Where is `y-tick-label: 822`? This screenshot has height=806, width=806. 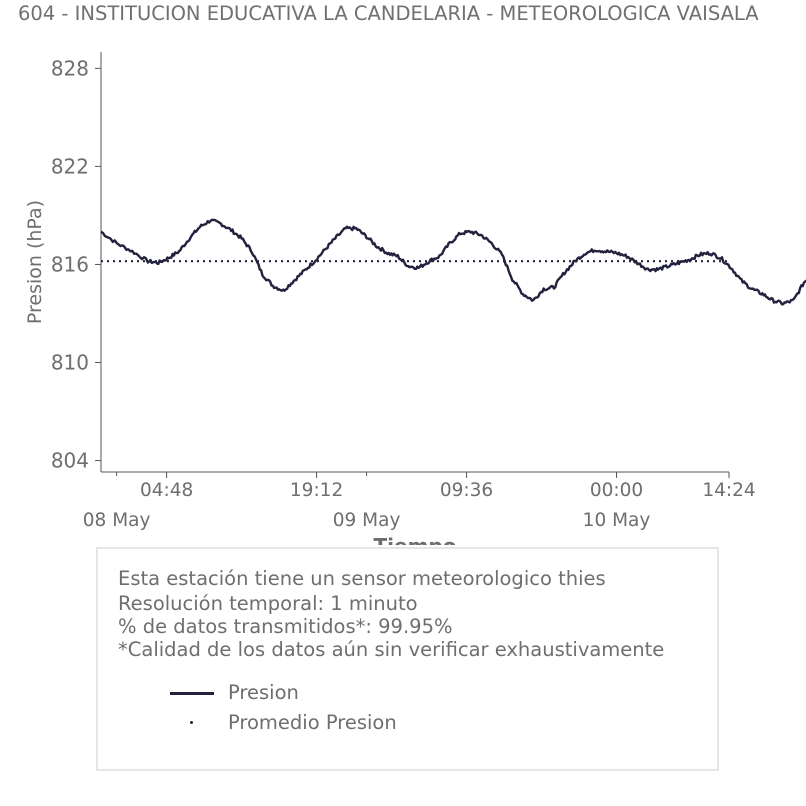
y-tick-label: 822 is located at coordinates (70, 166).